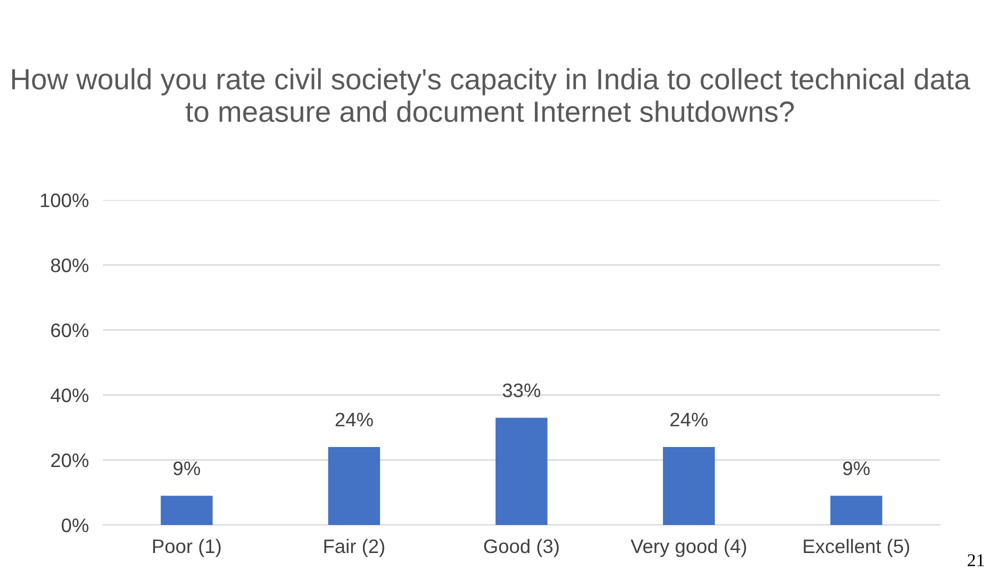 The image size is (992, 580). What do you see at coordinates (75, 525) in the screenshot?
I see `y-tick-label: 0%` at bounding box center [75, 525].